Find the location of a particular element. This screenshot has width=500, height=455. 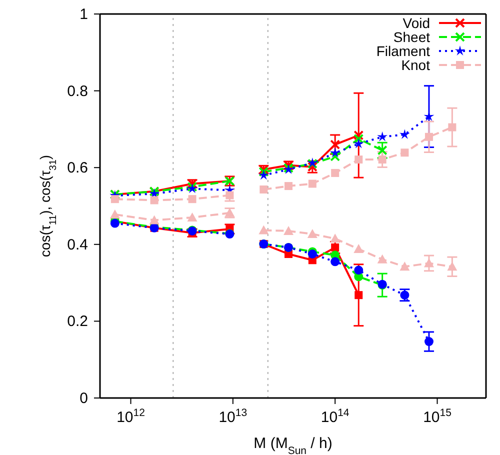

legend-label: Knot is located at coordinates (415, 65).